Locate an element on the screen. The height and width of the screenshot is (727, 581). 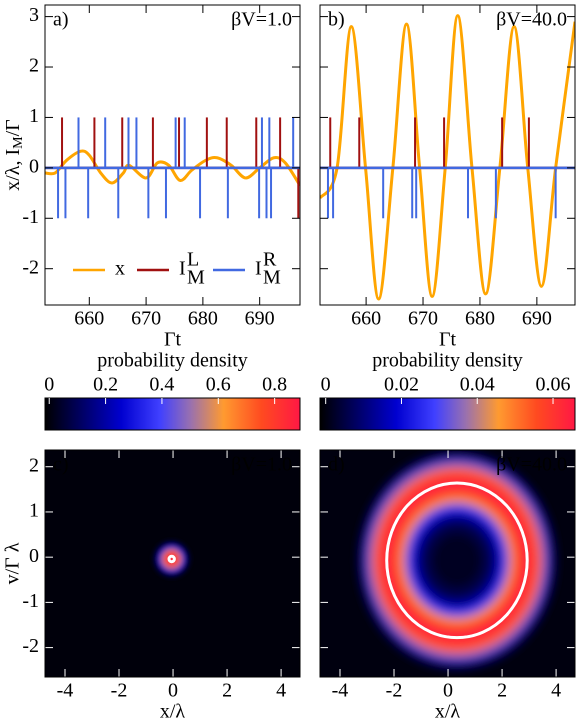
y-axis-label: x/λ, IM/Γ is located at coordinates (14, 155).